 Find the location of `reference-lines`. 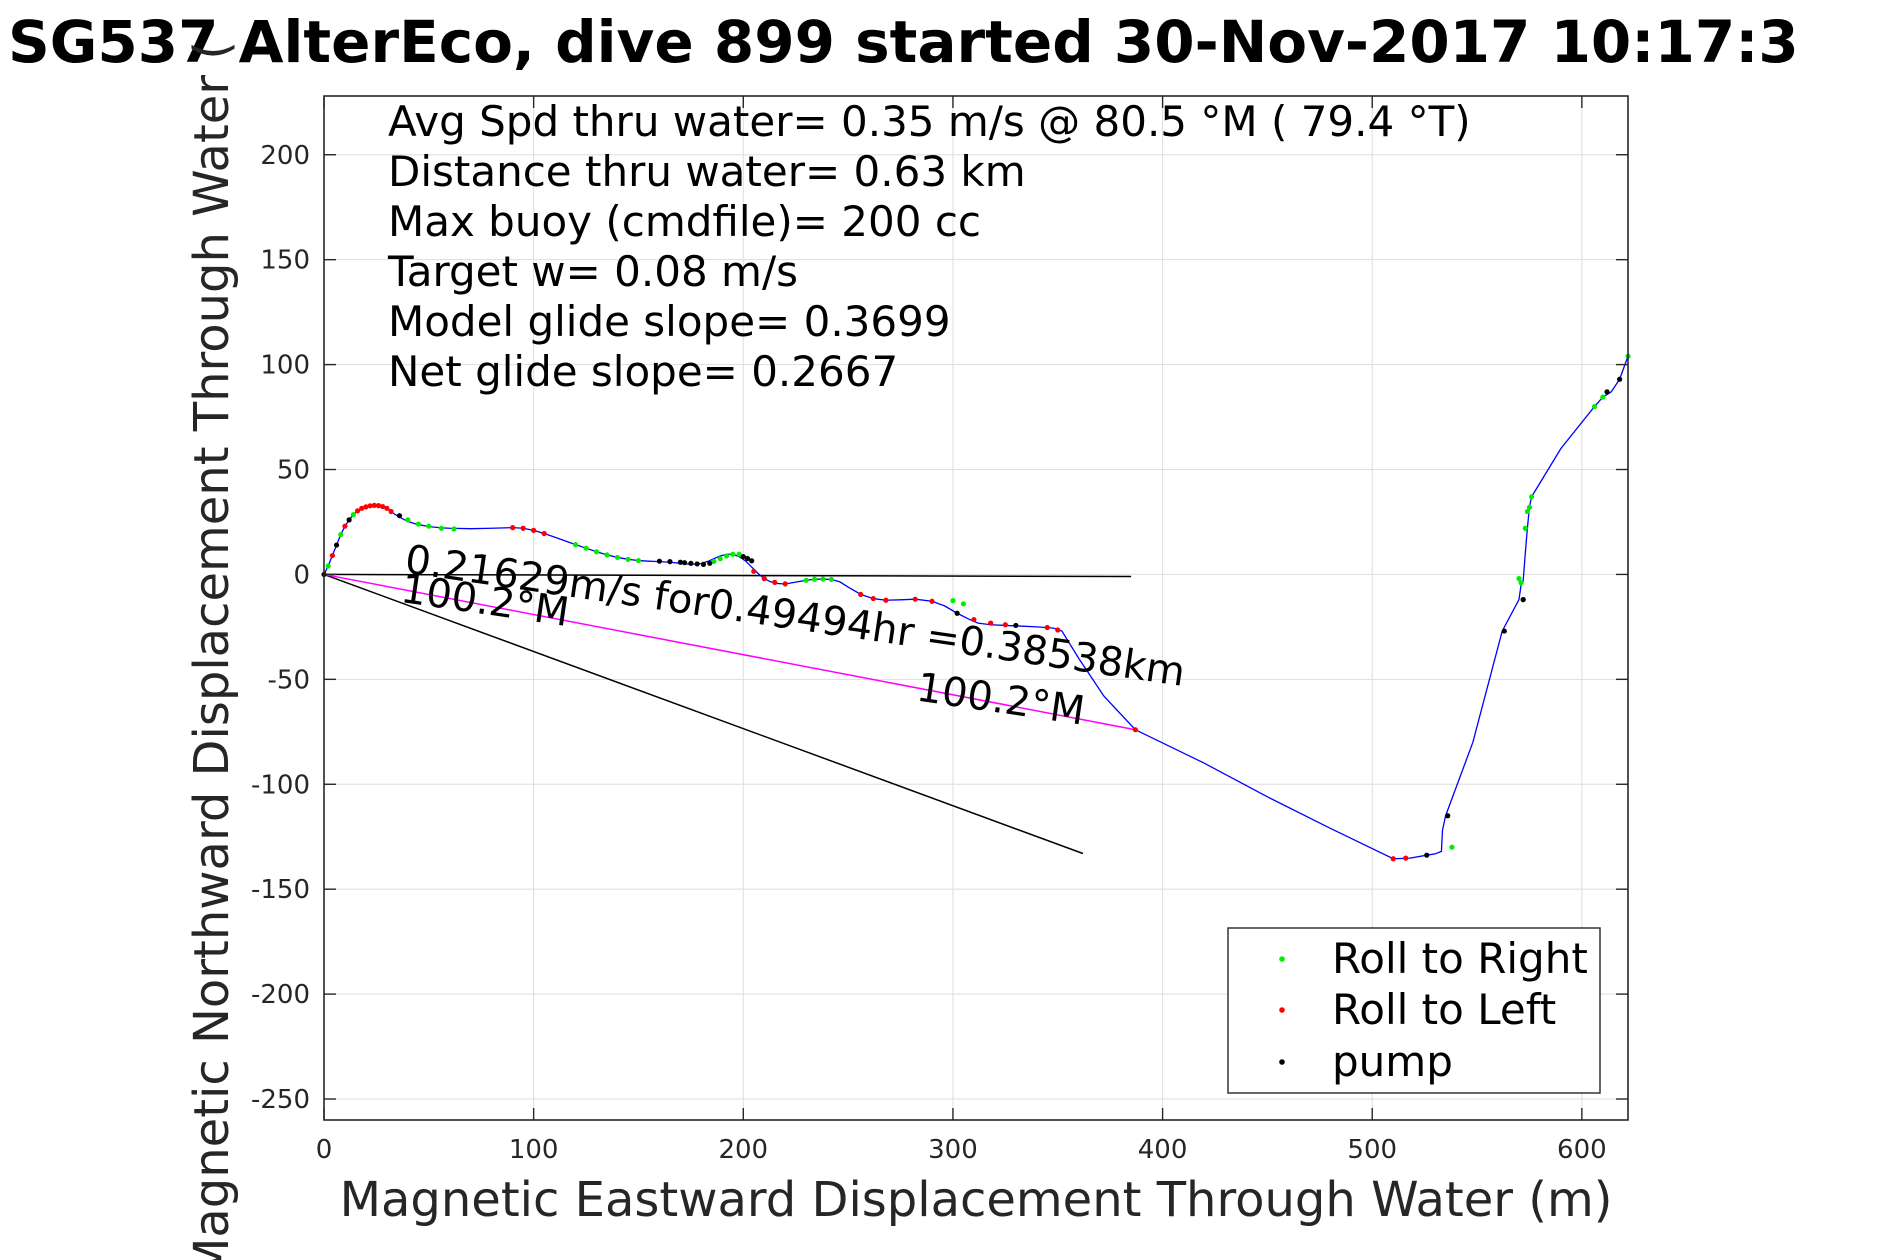

reference-lines is located at coordinates (729, 714).